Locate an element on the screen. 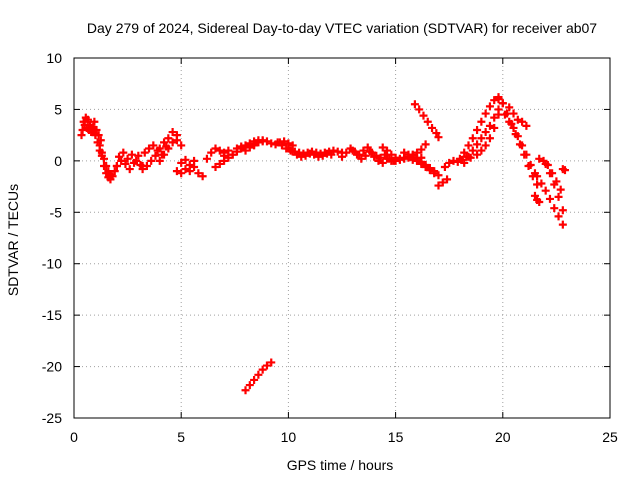 This screenshot has height=480, width=640. y-tick-label: 10 is located at coordinates (54, 58).